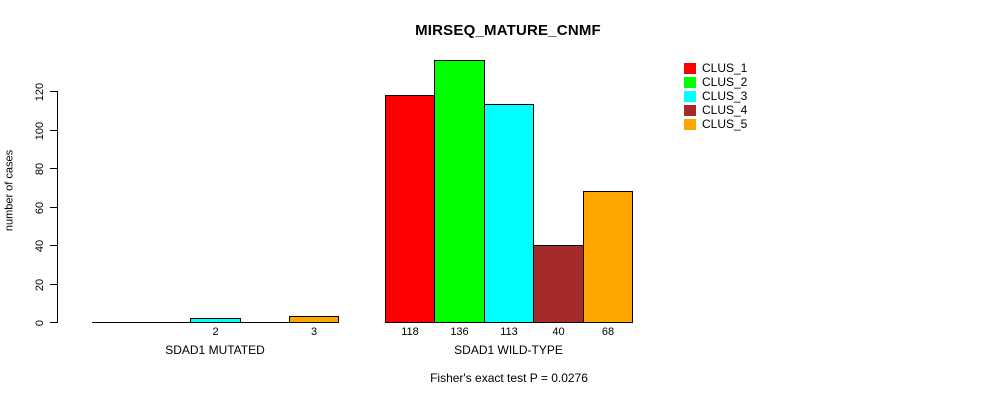 This screenshot has width=990, height=400. I want to click on bar-clus_5-mutated, so click(314, 319).